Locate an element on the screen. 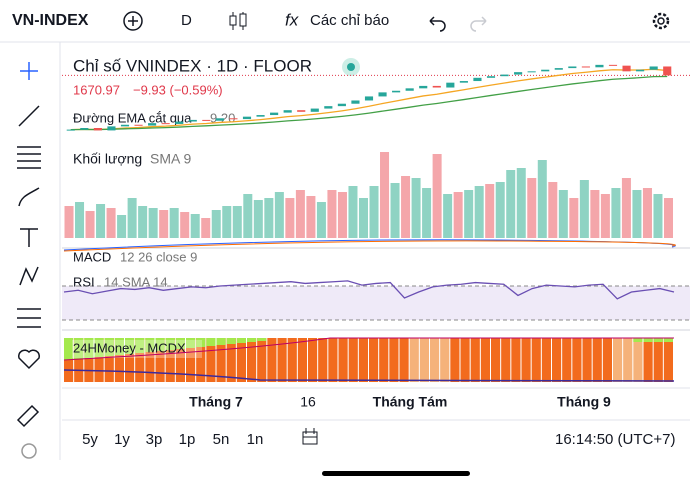  range-button: 5y is located at coordinates (90, 439).